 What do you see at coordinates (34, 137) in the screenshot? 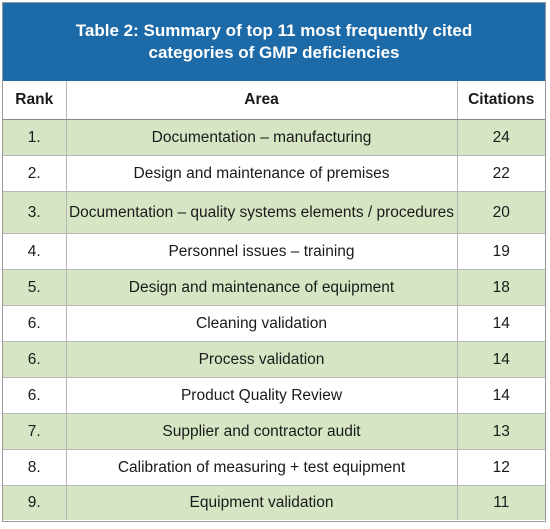
I see `rank-cell: 1.` at bounding box center [34, 137].